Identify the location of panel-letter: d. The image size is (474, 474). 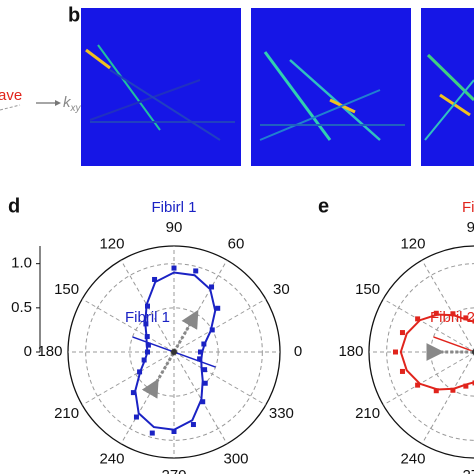
(14, 206).